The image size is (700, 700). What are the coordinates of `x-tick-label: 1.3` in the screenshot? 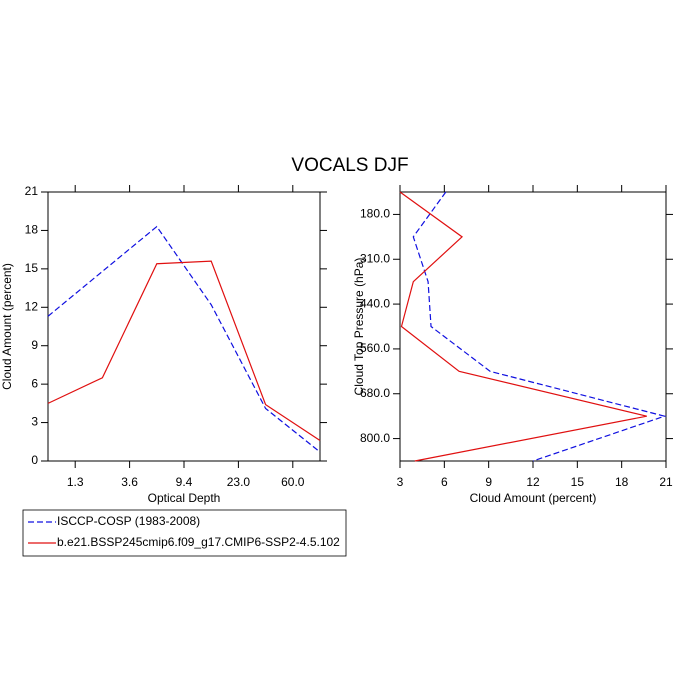 It's located at (75, 482).